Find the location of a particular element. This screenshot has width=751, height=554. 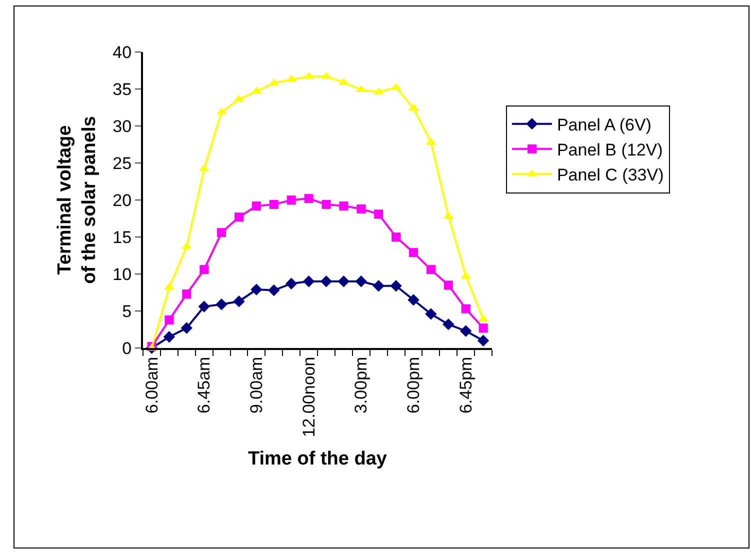

x-tick-label: 12.00noon is located at coordinates (308, 397).